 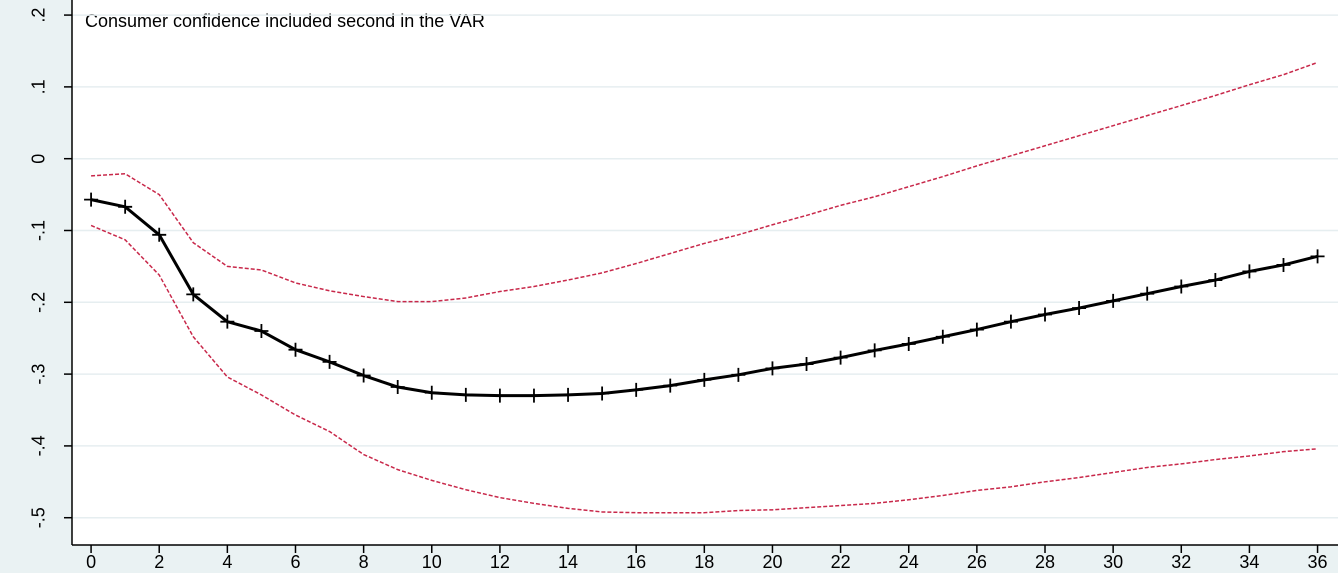 I want to click on x-tick-label: 32, so click(x=1181, y=562).